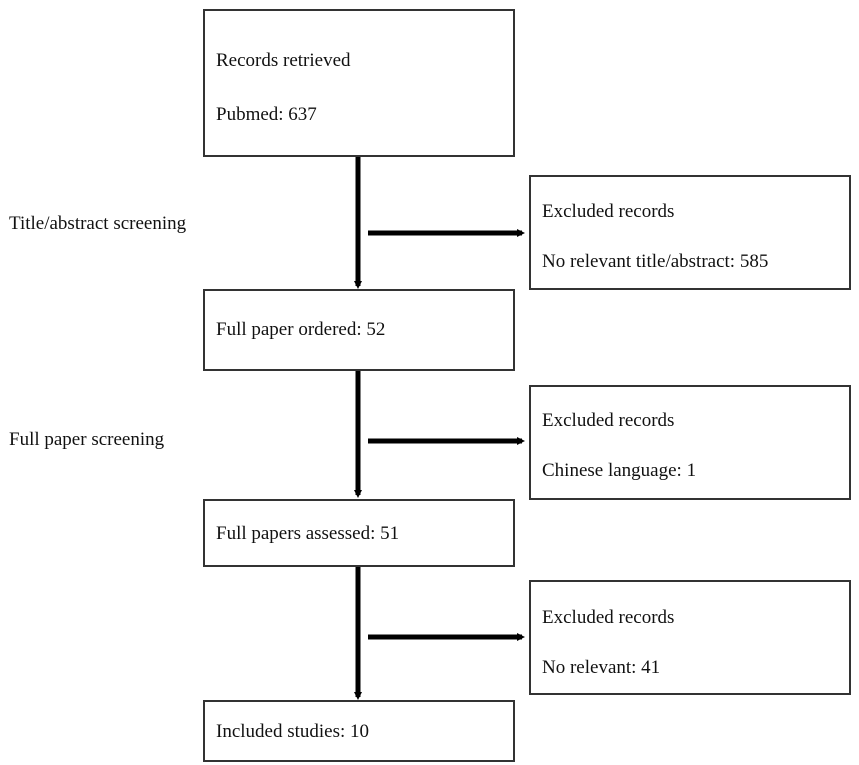 The width and height of the screenshot is (859, 765). I want to click on exclusion-3-detail: No relevant: 41, so click(601, 667).